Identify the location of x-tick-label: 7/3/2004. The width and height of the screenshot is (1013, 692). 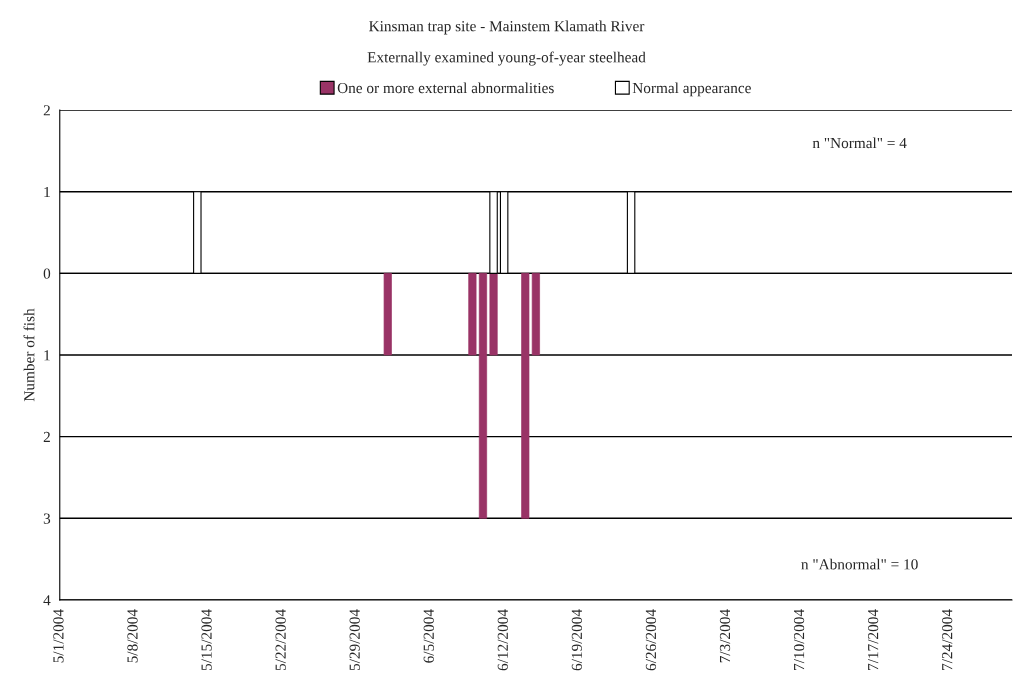
(725, 636).